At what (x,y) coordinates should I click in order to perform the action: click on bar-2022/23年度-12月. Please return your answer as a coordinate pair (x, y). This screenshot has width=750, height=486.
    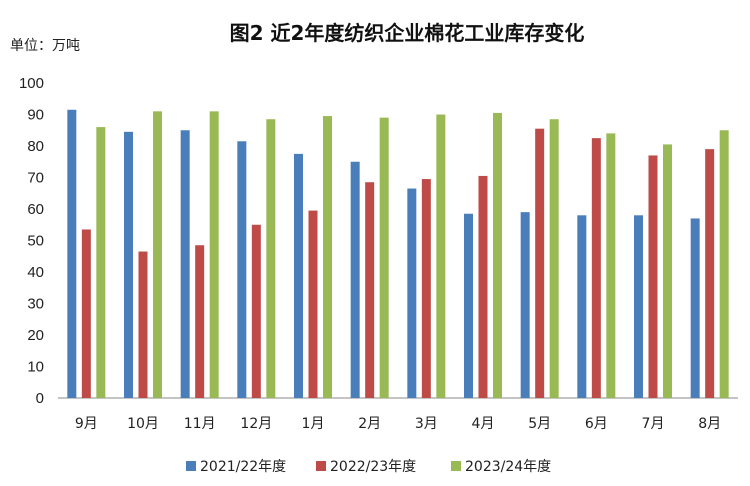
    Looking at the image, I should click on (256, 311).